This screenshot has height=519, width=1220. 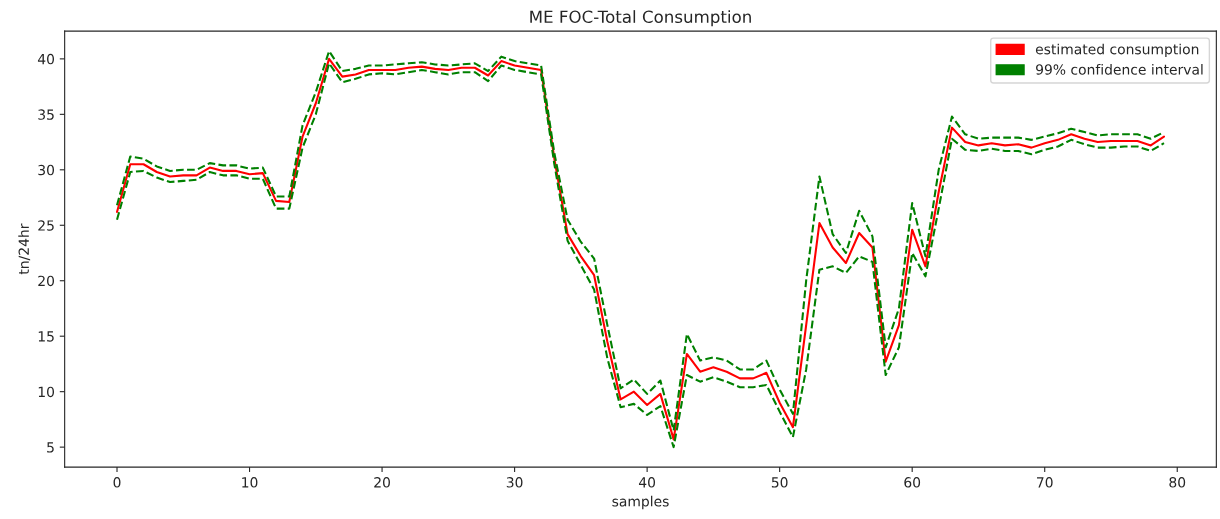 I want to click on x-tick-label: 0, so click(x=117, y=482).